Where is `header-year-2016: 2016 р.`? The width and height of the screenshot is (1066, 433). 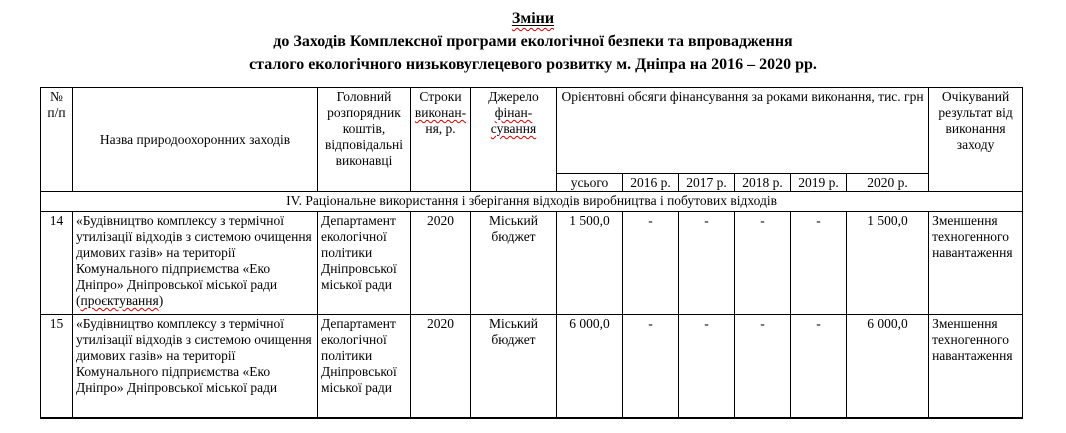 header-year-2016: 2016 р. is located at coordinates (650, 182).